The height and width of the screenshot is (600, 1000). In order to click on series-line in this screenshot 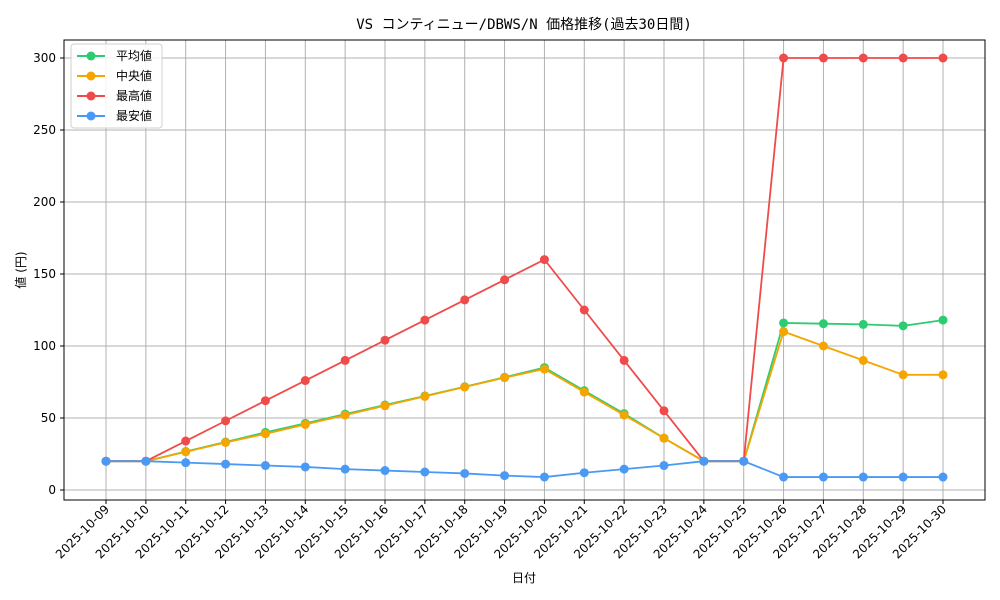, I will do `click(524, 469)`.